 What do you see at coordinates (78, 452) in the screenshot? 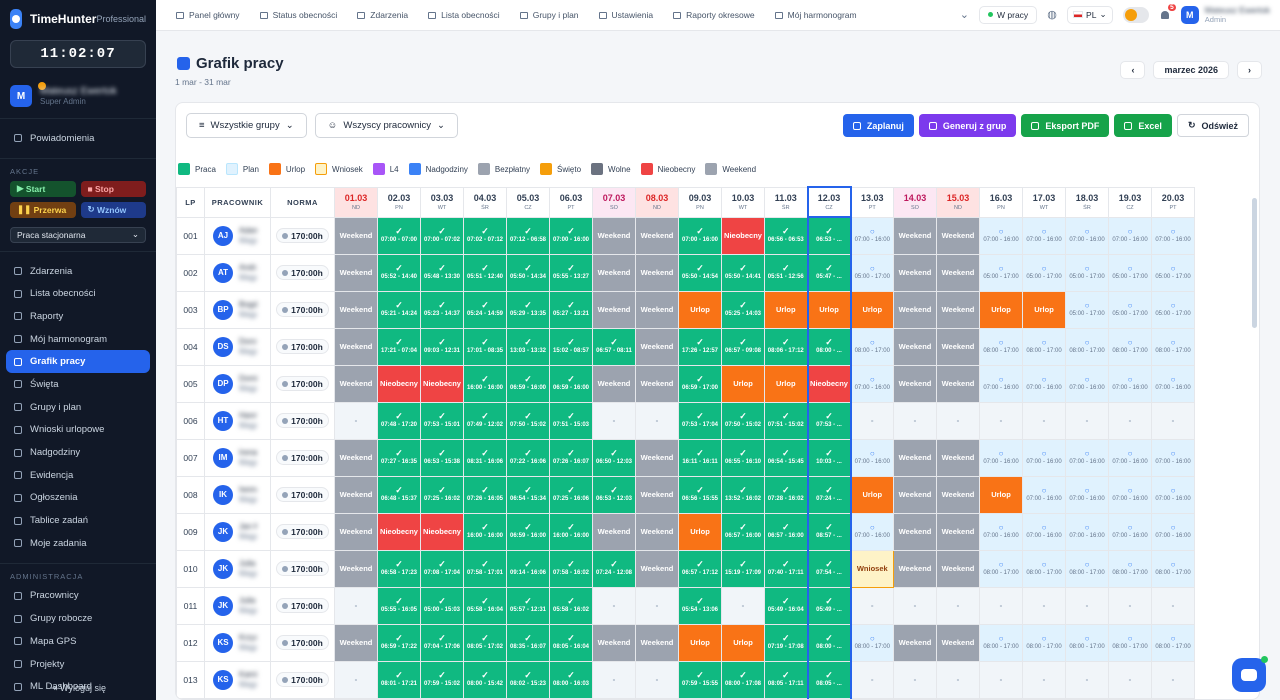
I see `sidebar-item-8: Nadgodziny` at bounding box center [78, 452].